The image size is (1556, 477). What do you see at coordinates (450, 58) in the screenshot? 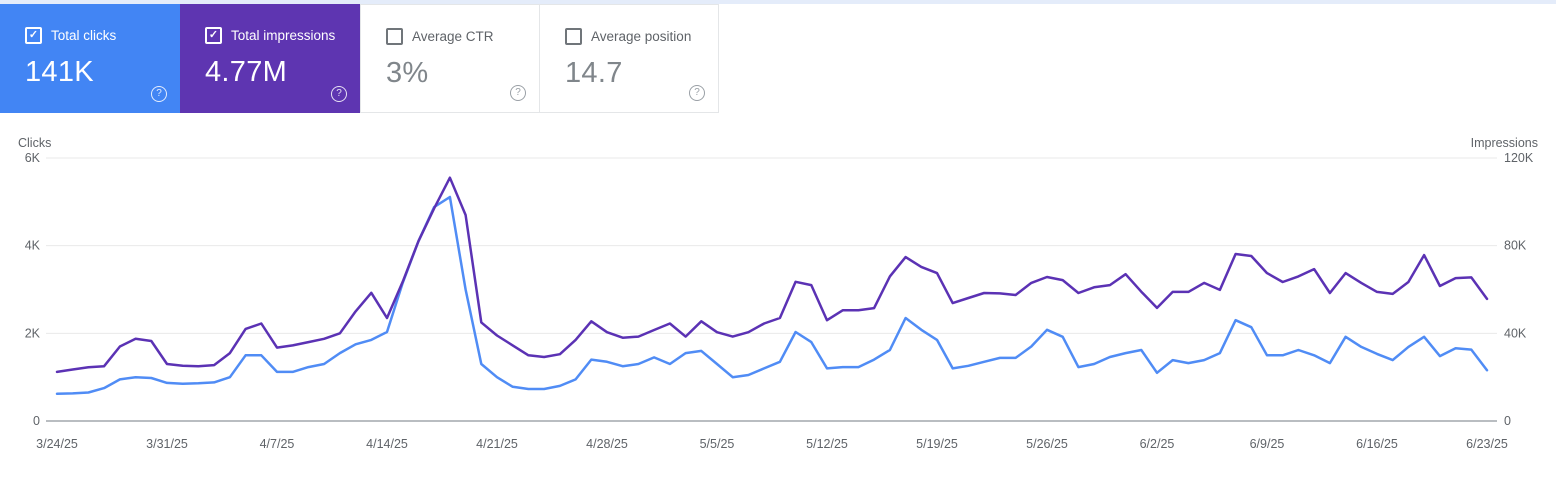
I see `metric-card-average-ctr: ✓ Average CTR 3% ?` at bounding box center [450, 58].